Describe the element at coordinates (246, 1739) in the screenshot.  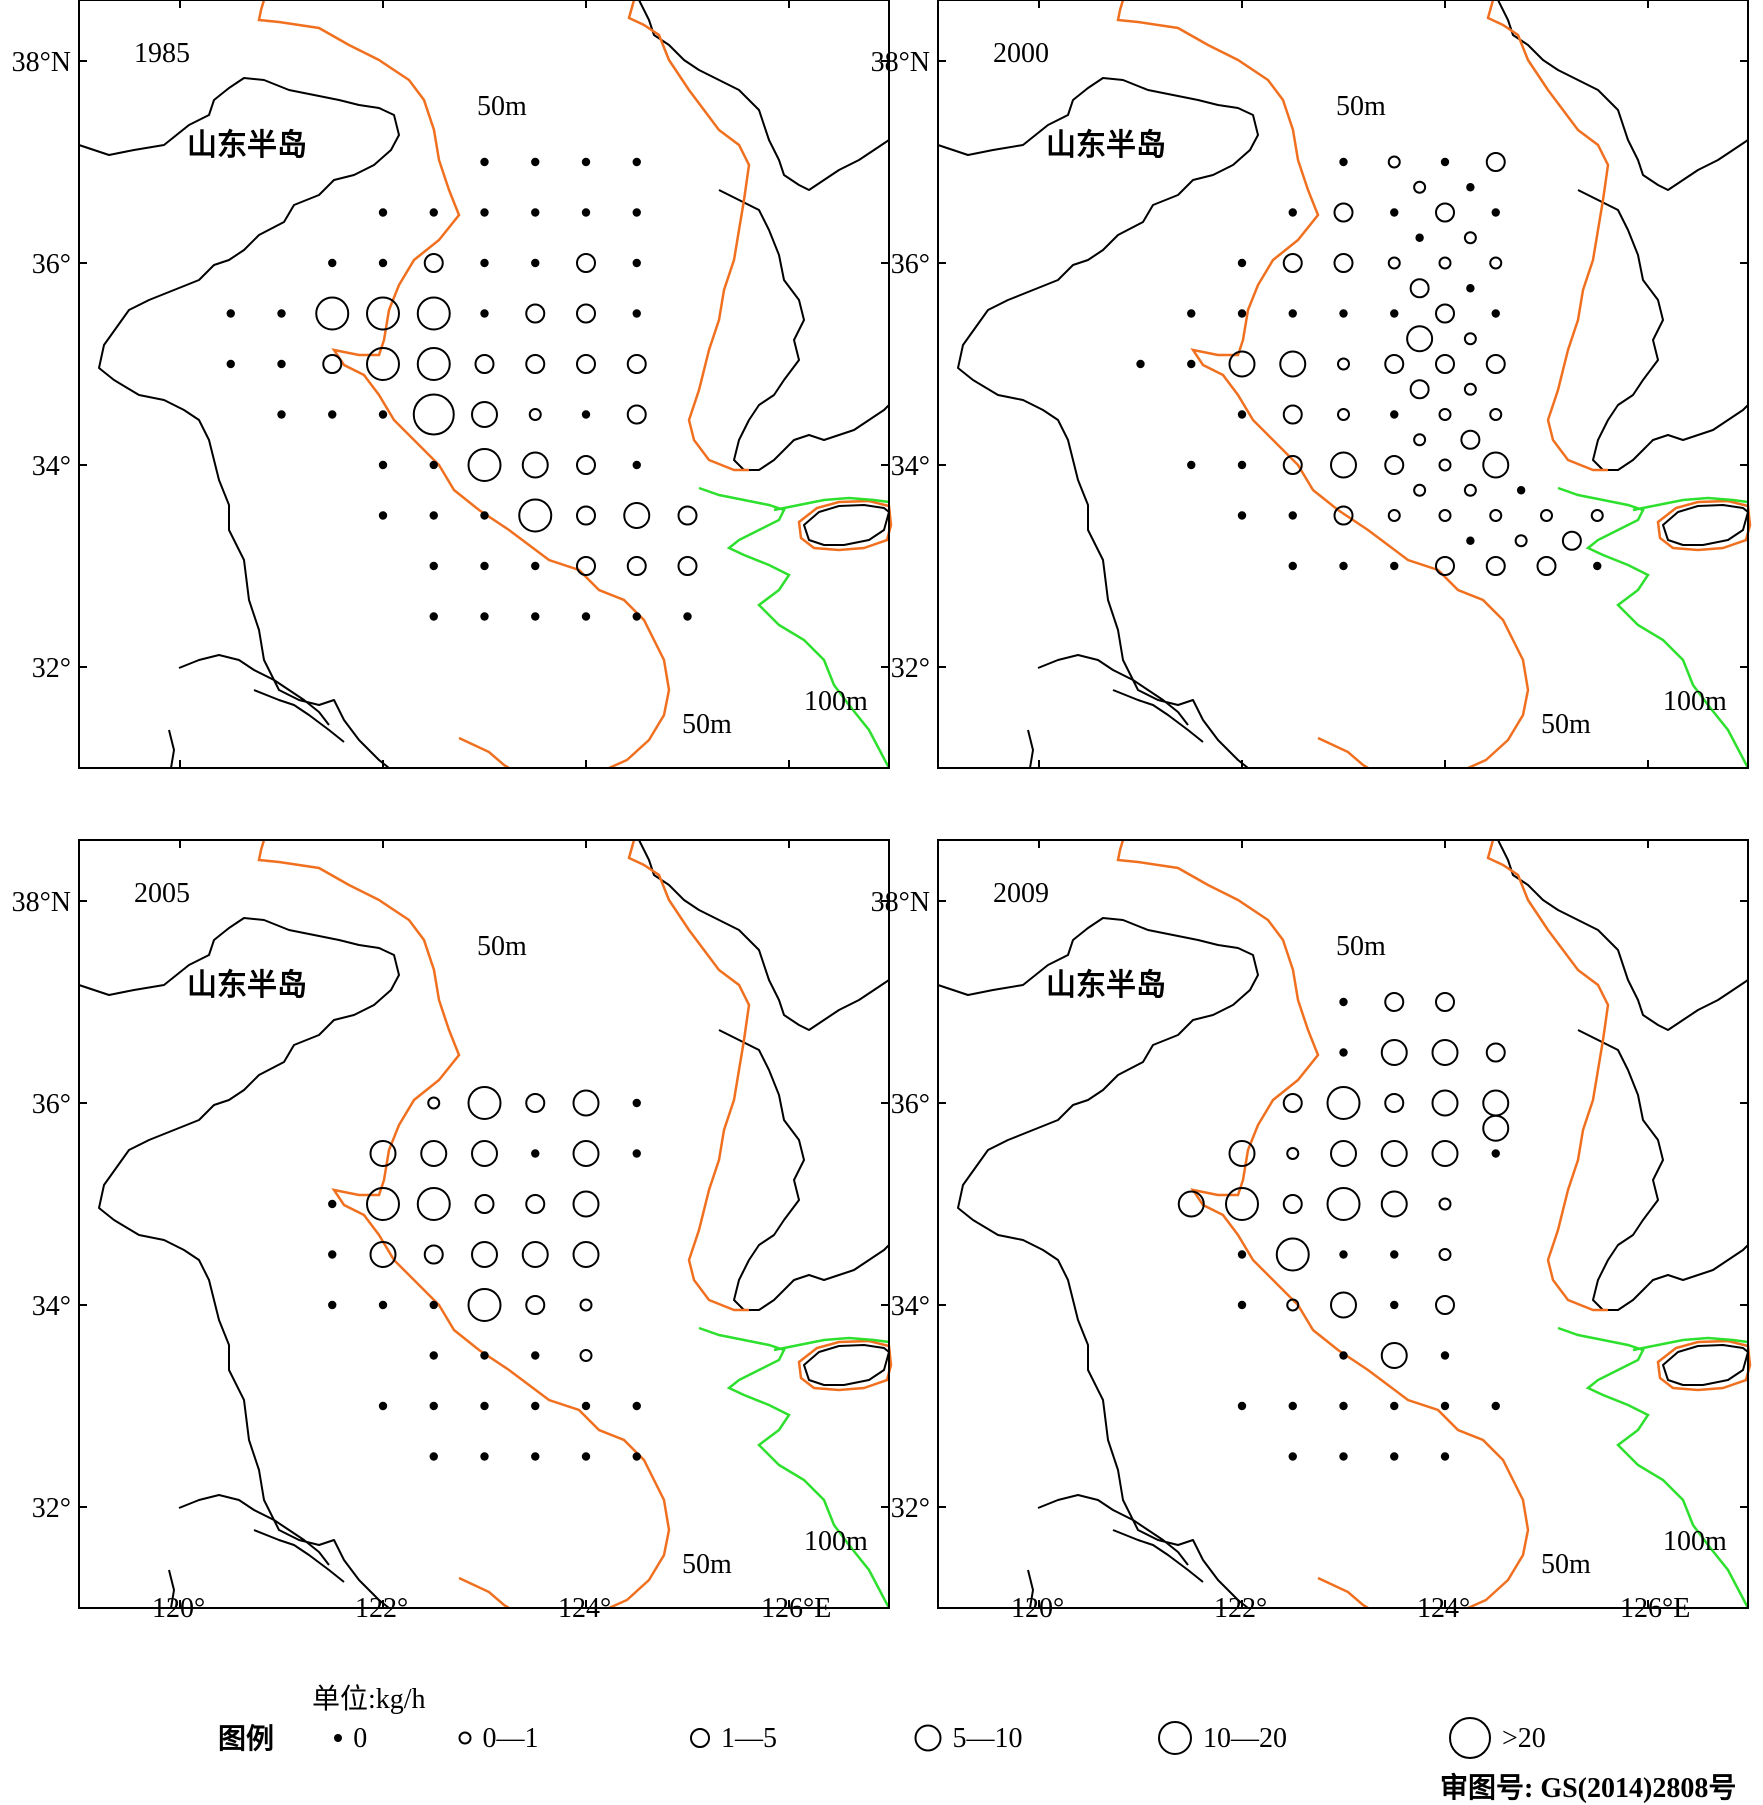
I see `legend-title: 图例` at that location.